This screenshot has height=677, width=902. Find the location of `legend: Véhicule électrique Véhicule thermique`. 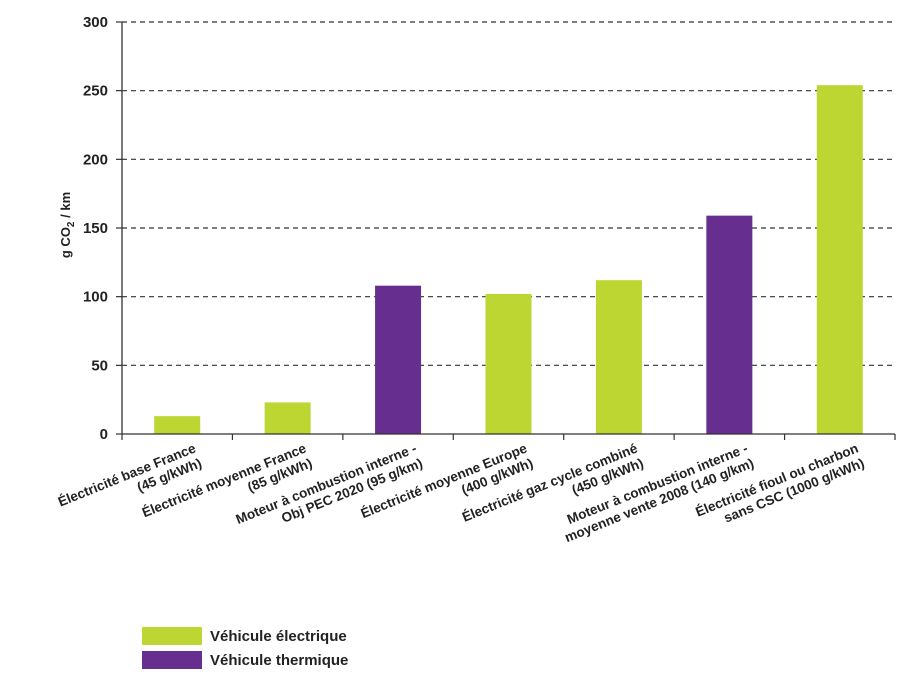

legend: Véhicule électrique Véhicule thermique is located at coordinates (245, 649).